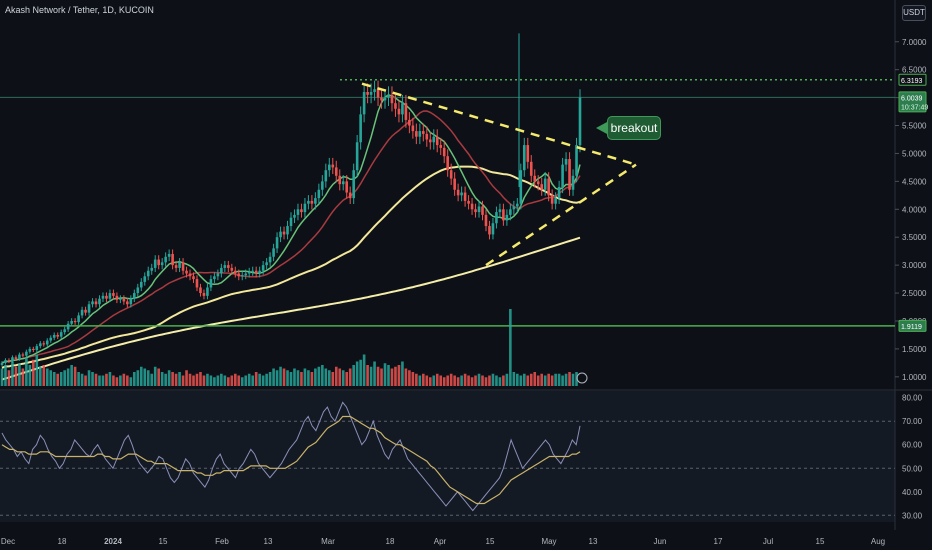 The image size is (932, 550). What do you see at coordinates (914, 153) in the screenshot?
I see `y-tick-label: 5.0000` at bounding box center [914, 153].